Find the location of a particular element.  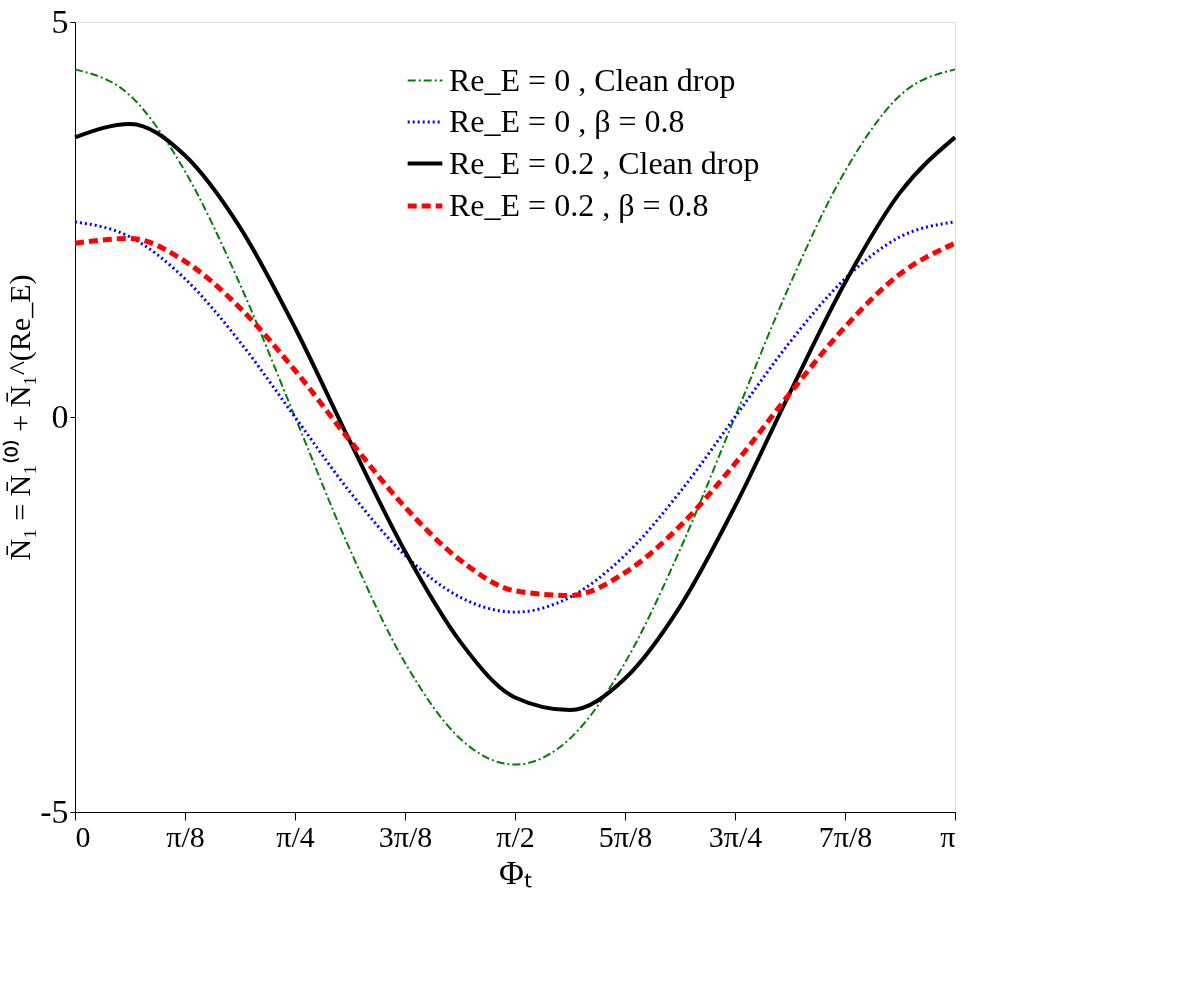

x-tick-label: π/8 is located at coordinates (185, 836).